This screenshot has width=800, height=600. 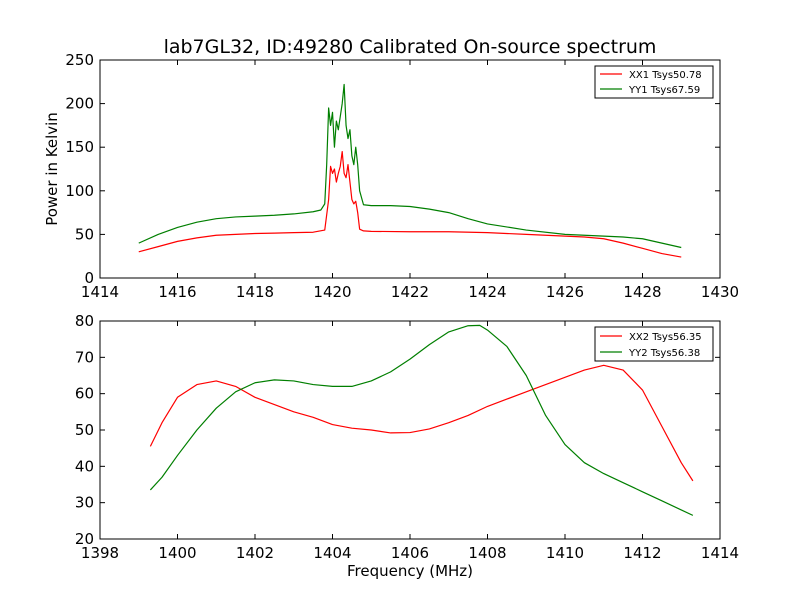 I want to click on bottom-x-tick-label: 1404, so click(x=332, y=553).